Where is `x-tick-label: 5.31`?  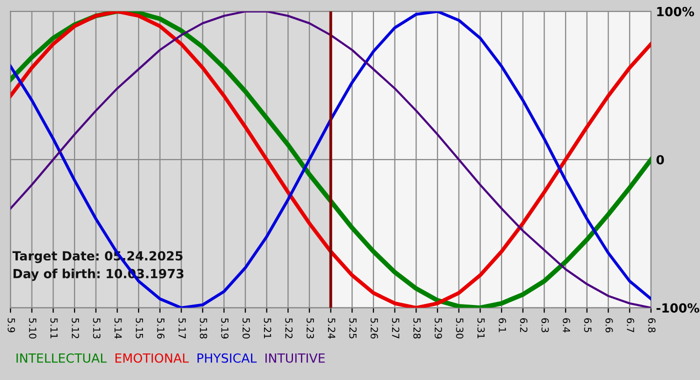 x-tick-label: 5.31 is located at coordinates (481, 328).